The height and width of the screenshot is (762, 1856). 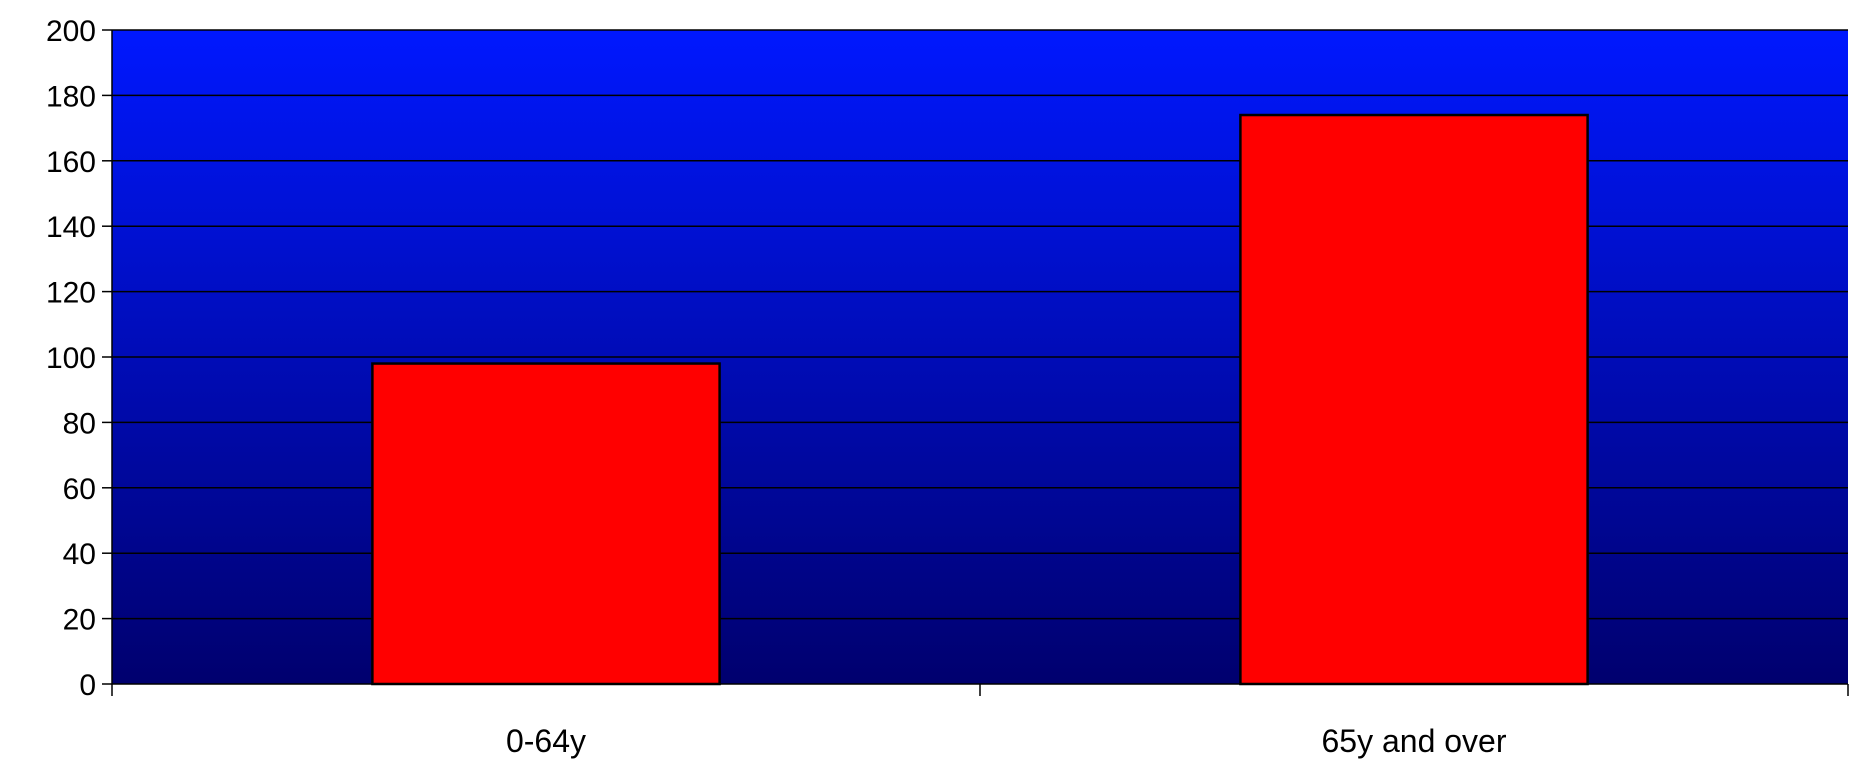 What do you see at coordinates (1006, 741) in the screenshot?
I see `x-axis-category-labels: 0-64y 65y and over` at bounding box center [1006, 741].